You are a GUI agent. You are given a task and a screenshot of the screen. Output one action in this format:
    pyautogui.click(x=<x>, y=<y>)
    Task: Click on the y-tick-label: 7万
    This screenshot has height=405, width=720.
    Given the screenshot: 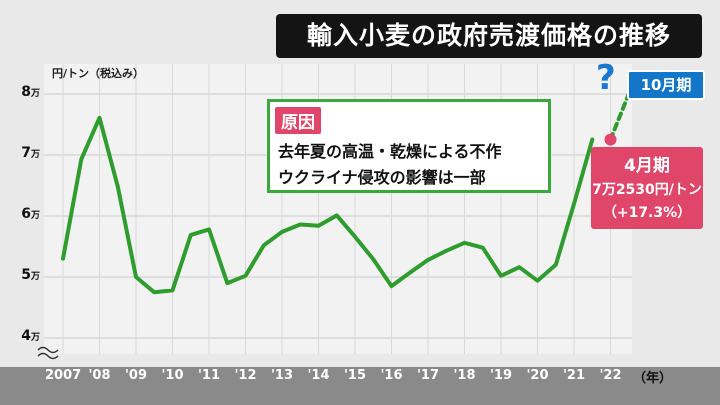 What is the action you would take?
    pyautogui.click(x=30, y=153)
    